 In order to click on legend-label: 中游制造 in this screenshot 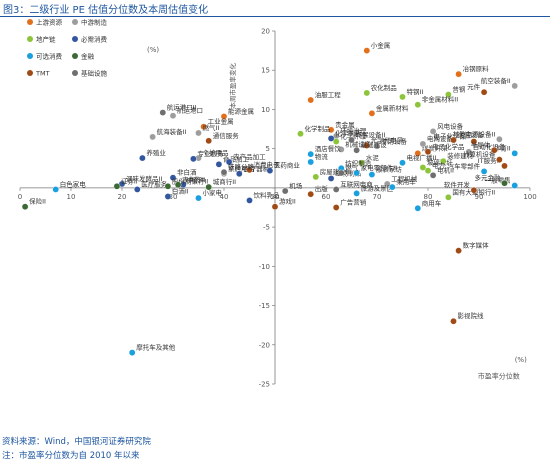, I will do `click(94, 22)`.